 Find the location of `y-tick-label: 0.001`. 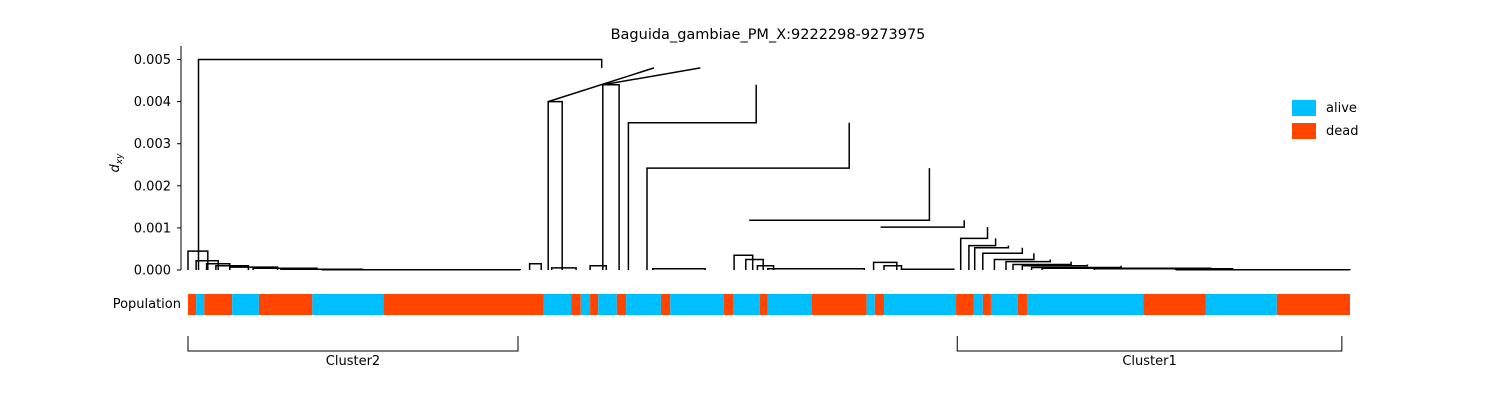

y-tick-label: 0.001 is located at coordinates (152, 228).